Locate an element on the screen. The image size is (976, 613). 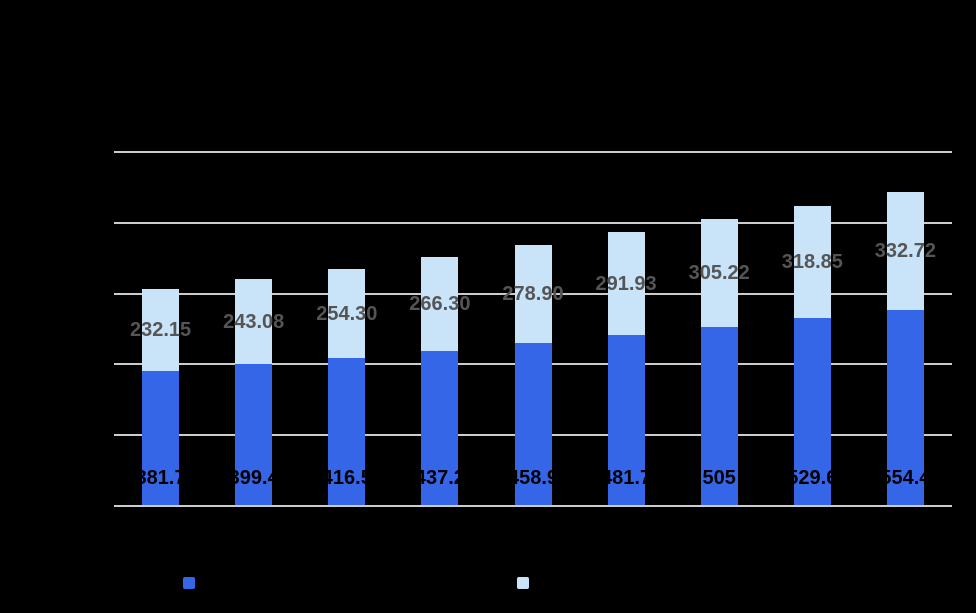
bottom-segment-value-label: 505 is located at coordinates (719, 478).